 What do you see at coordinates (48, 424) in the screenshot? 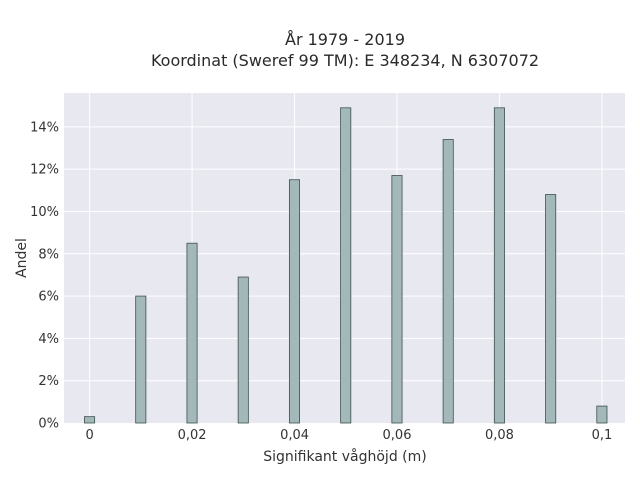
I see `y-tick-label: 0%` at bounding box center [48, 424].